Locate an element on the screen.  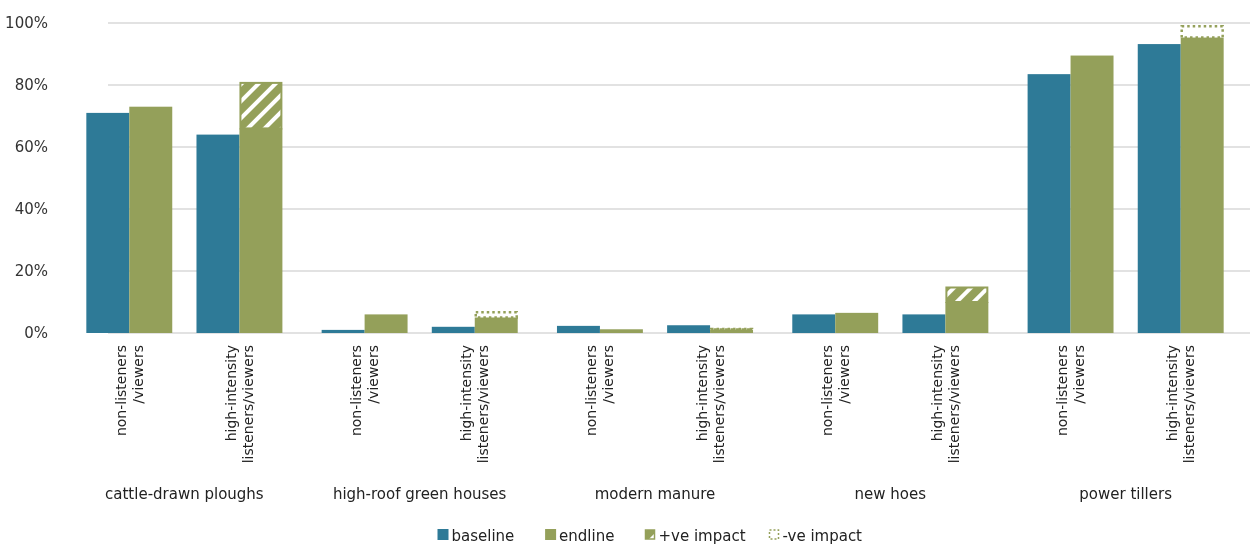
y-tick-label: 20% is located at coordinates (31, 271).